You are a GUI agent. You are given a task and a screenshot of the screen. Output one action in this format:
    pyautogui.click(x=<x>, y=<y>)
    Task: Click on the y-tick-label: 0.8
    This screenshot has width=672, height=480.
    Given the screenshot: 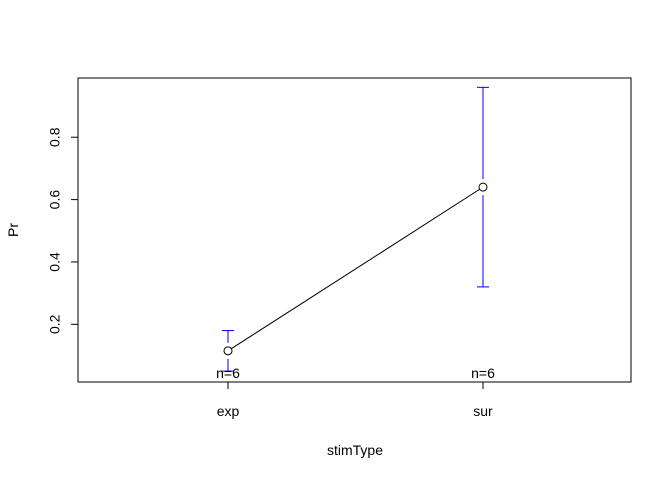 What is the action you would take?
    pyautogui.click(x=55, y=137)
    